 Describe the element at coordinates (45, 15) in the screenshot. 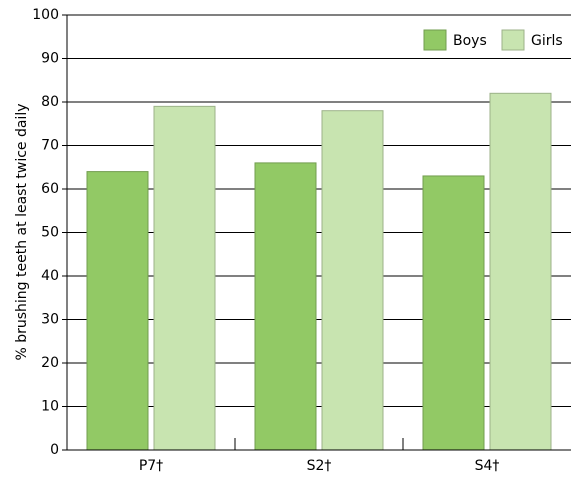

I see `y-tick-label: 100` at that location.